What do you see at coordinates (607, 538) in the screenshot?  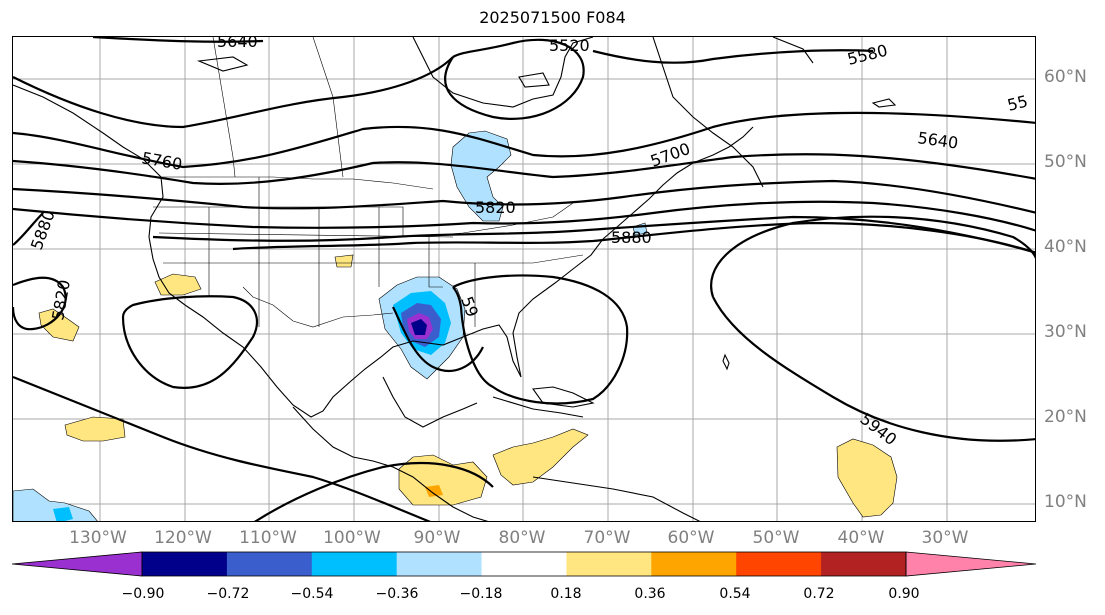 I see `longitude-label: 70°W` at bounding box center [607, 538].